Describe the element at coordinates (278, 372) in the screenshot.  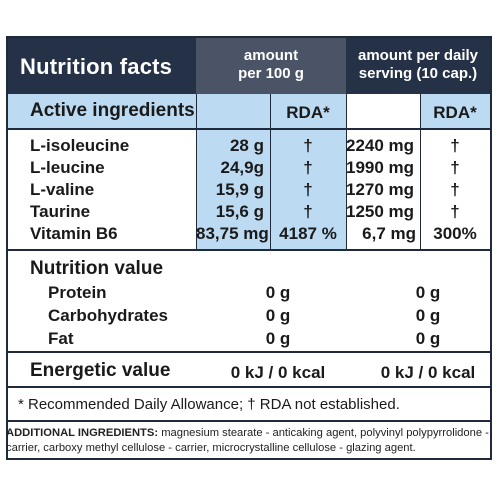
I see `energy-per100: 0 kJ / 0 kcal` at that location.